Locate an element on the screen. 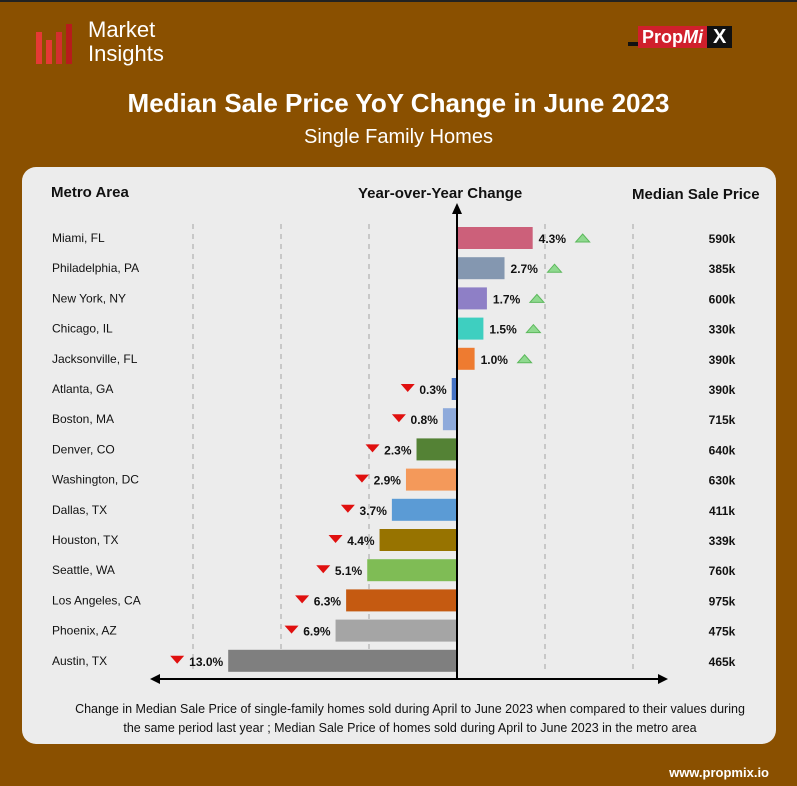  value-label: 1.5% is located at coordinates (503, 330).